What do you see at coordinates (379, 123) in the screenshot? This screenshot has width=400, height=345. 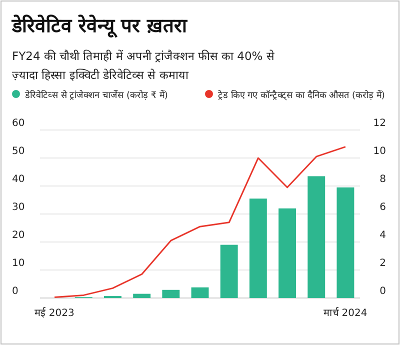 I see `y2-tick-label: 12` at bounding box center [379, 123].